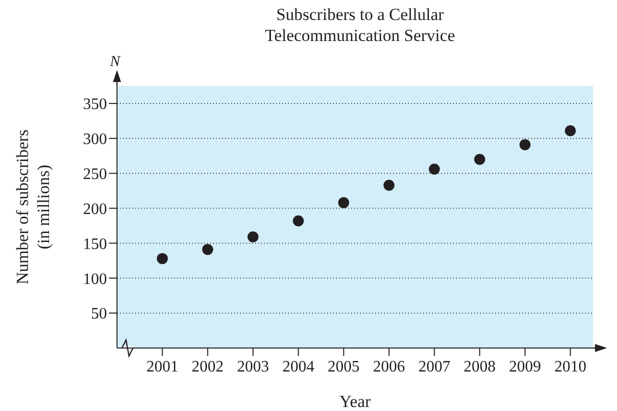  Describe the element at coordinates (480, 367) in the screenshot. I see `x-tick-label: 2008` at that location.